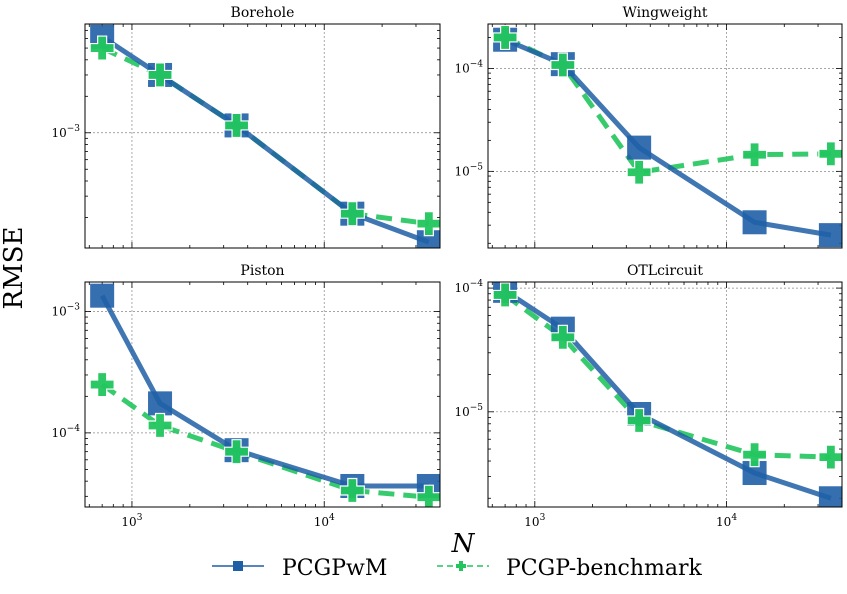 This screenshot has width=847, height=594. Describe the element at coordinates (334, 568) in the screenshot. I see `legend-label-pcgpwm: PCGPwM` at that location.